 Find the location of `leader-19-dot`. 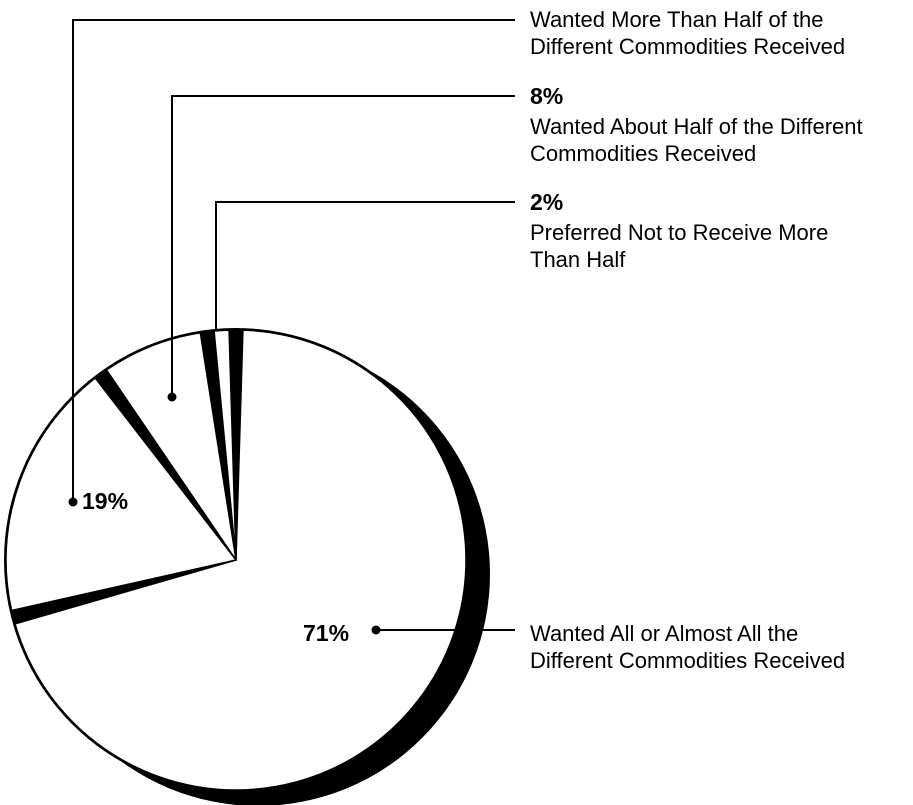

leader-19-dot is located at coordinates (73, 502).